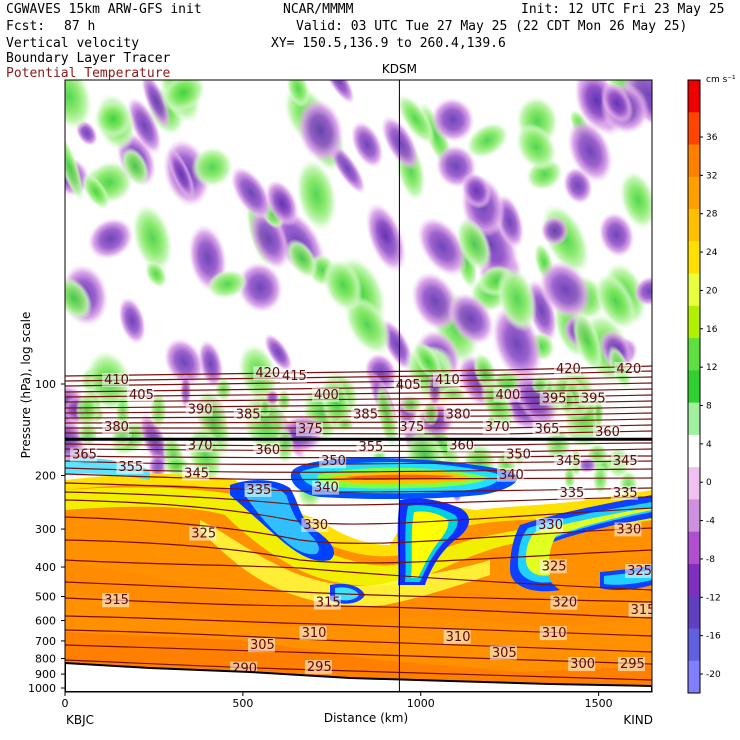  I want to click on forecast-label: Fcst:, so click(26, 26).